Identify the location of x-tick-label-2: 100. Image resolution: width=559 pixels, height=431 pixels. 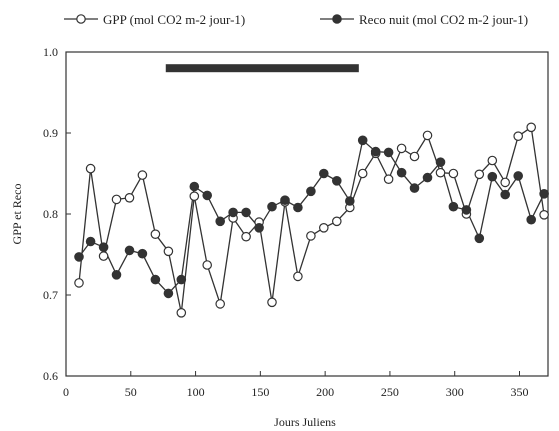
(196, 392).